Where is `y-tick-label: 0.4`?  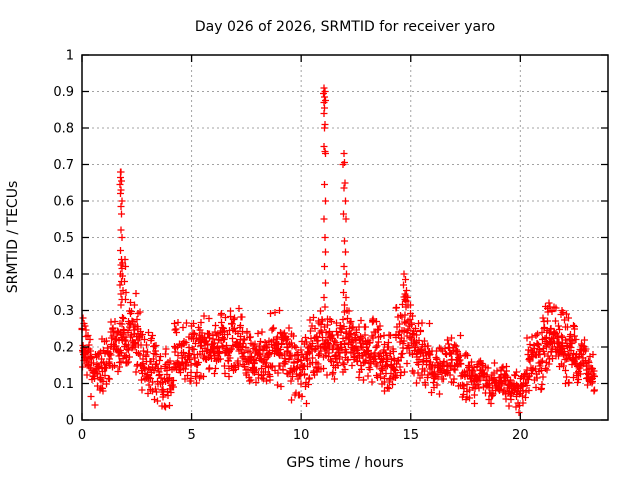 y-tick-label: 0.4 is located at coordinates (63, 275).